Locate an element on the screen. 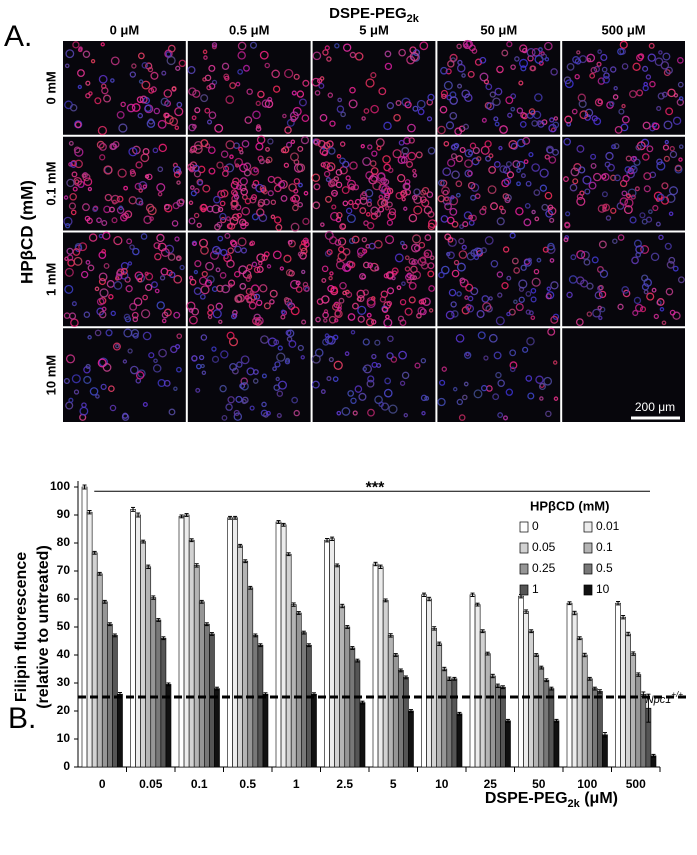 The width and height of the screenshot is (697, 855). x-tick-label: 2.5 is located at coordinates (344, 784).